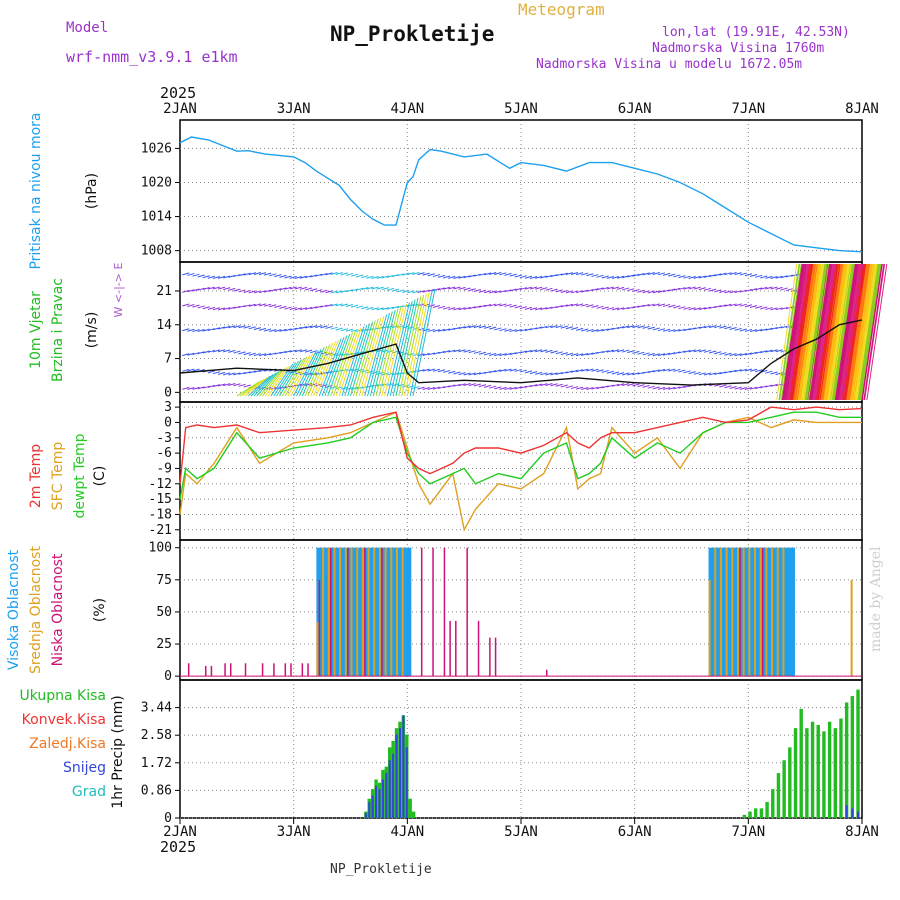 Image resolution: width=900 pixels, height=900 pixels. I want to click on time-tick-label-bottom: 5JAN, so click(521, 832).